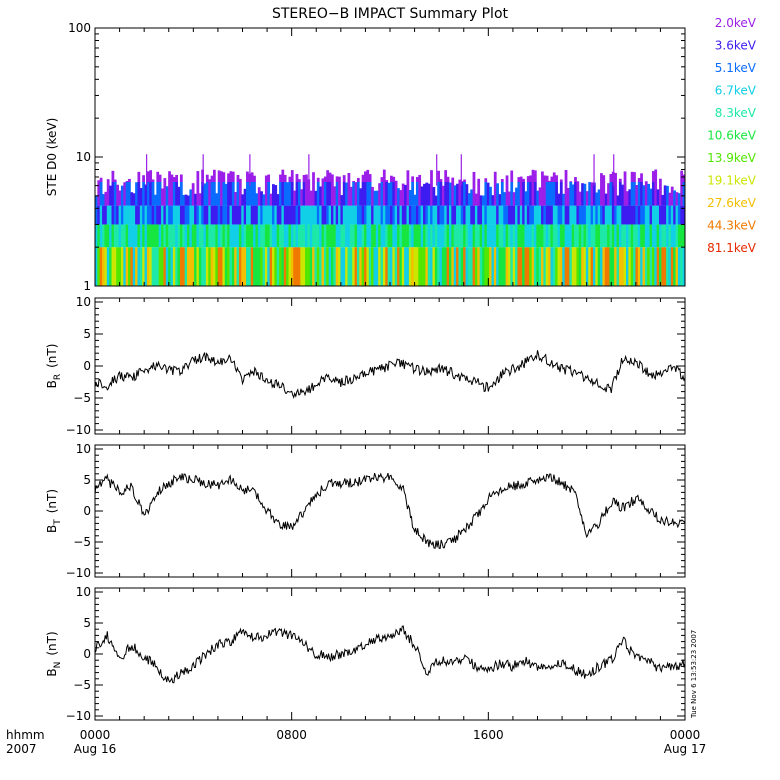 This screenshot has height=780, width=780. I want to click on energy-legend-item: 6.7keV, so click(736, 91).